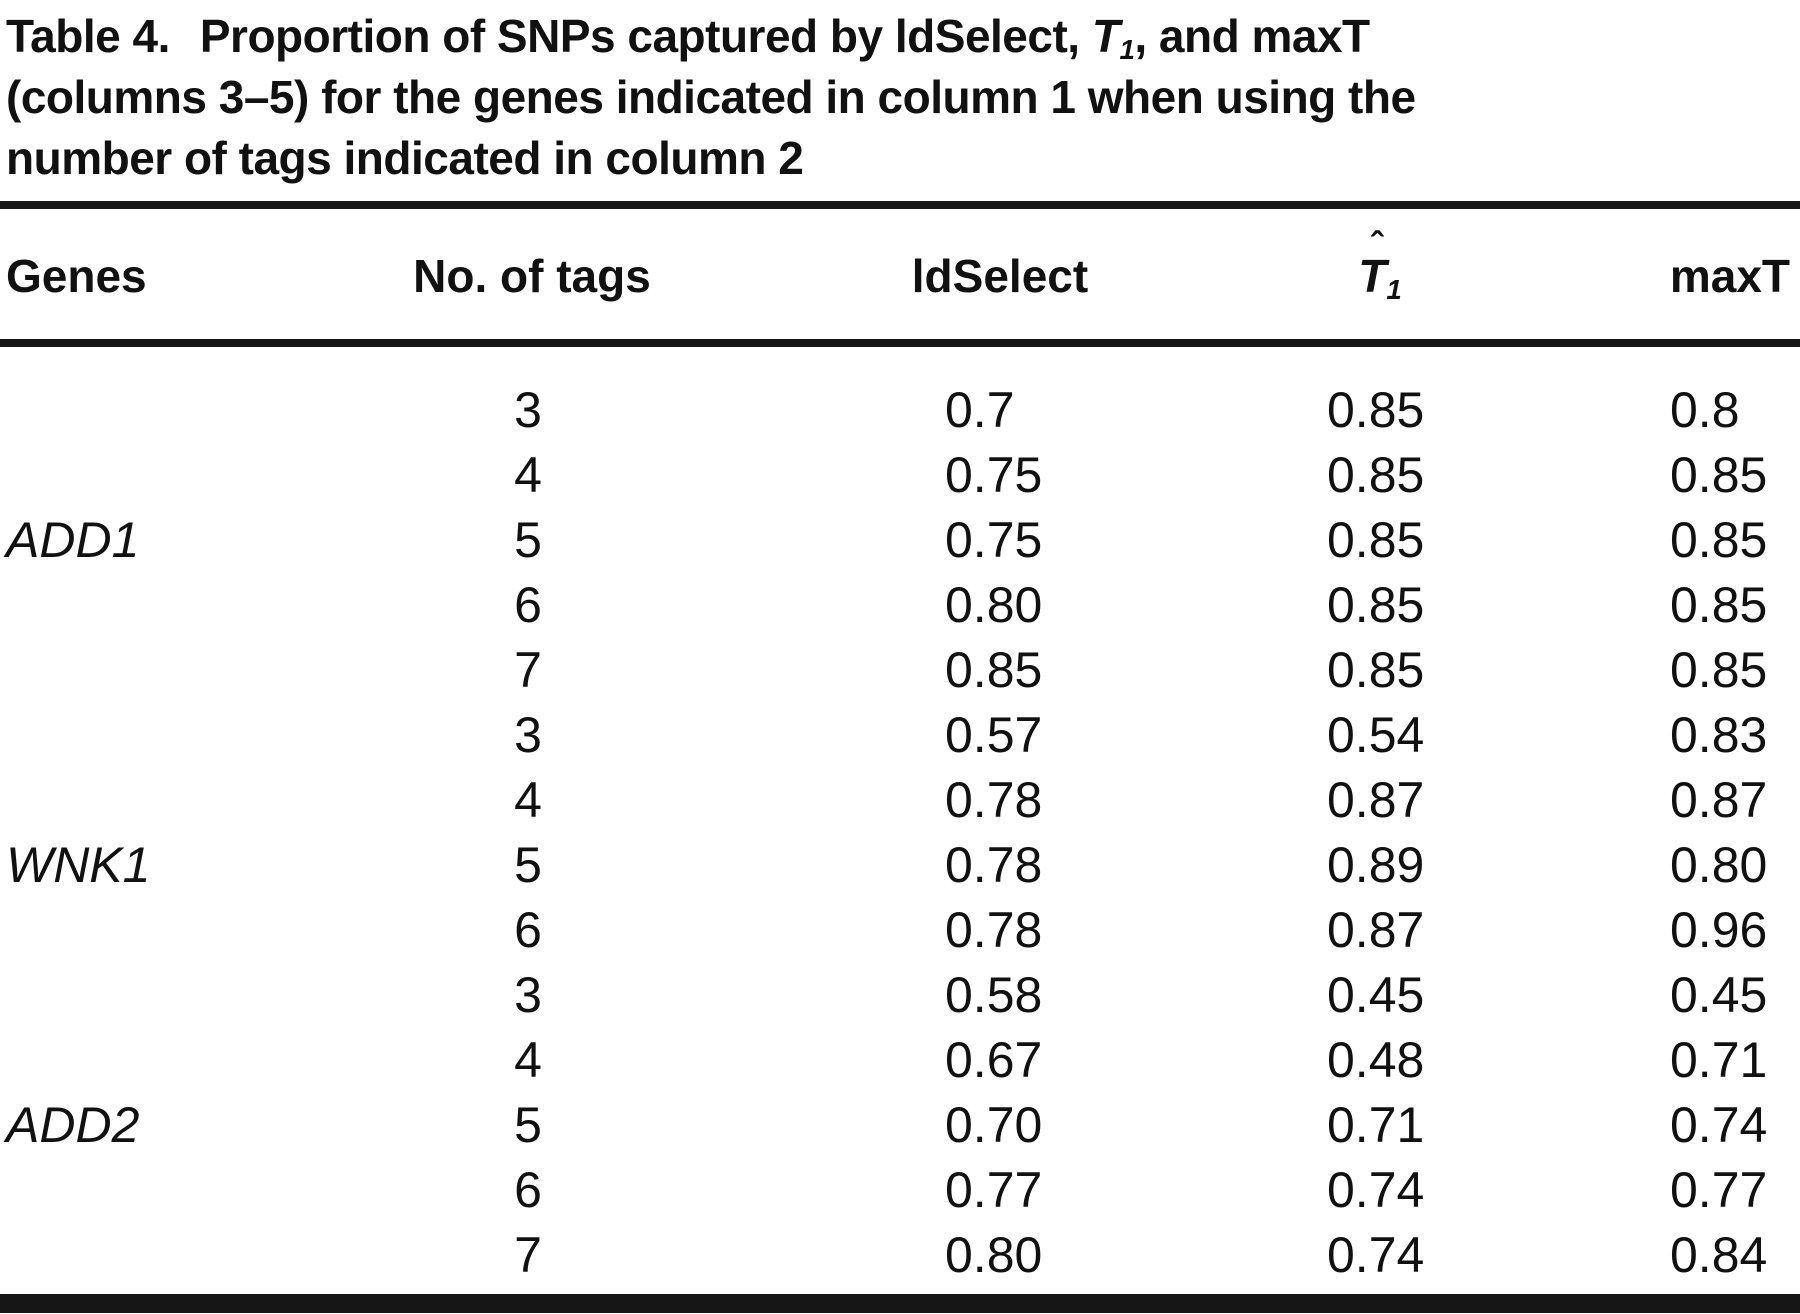 This screenshot has height=1314, width=1800. I want to click on ldselect-cell: 0.85, so click(994, 670).